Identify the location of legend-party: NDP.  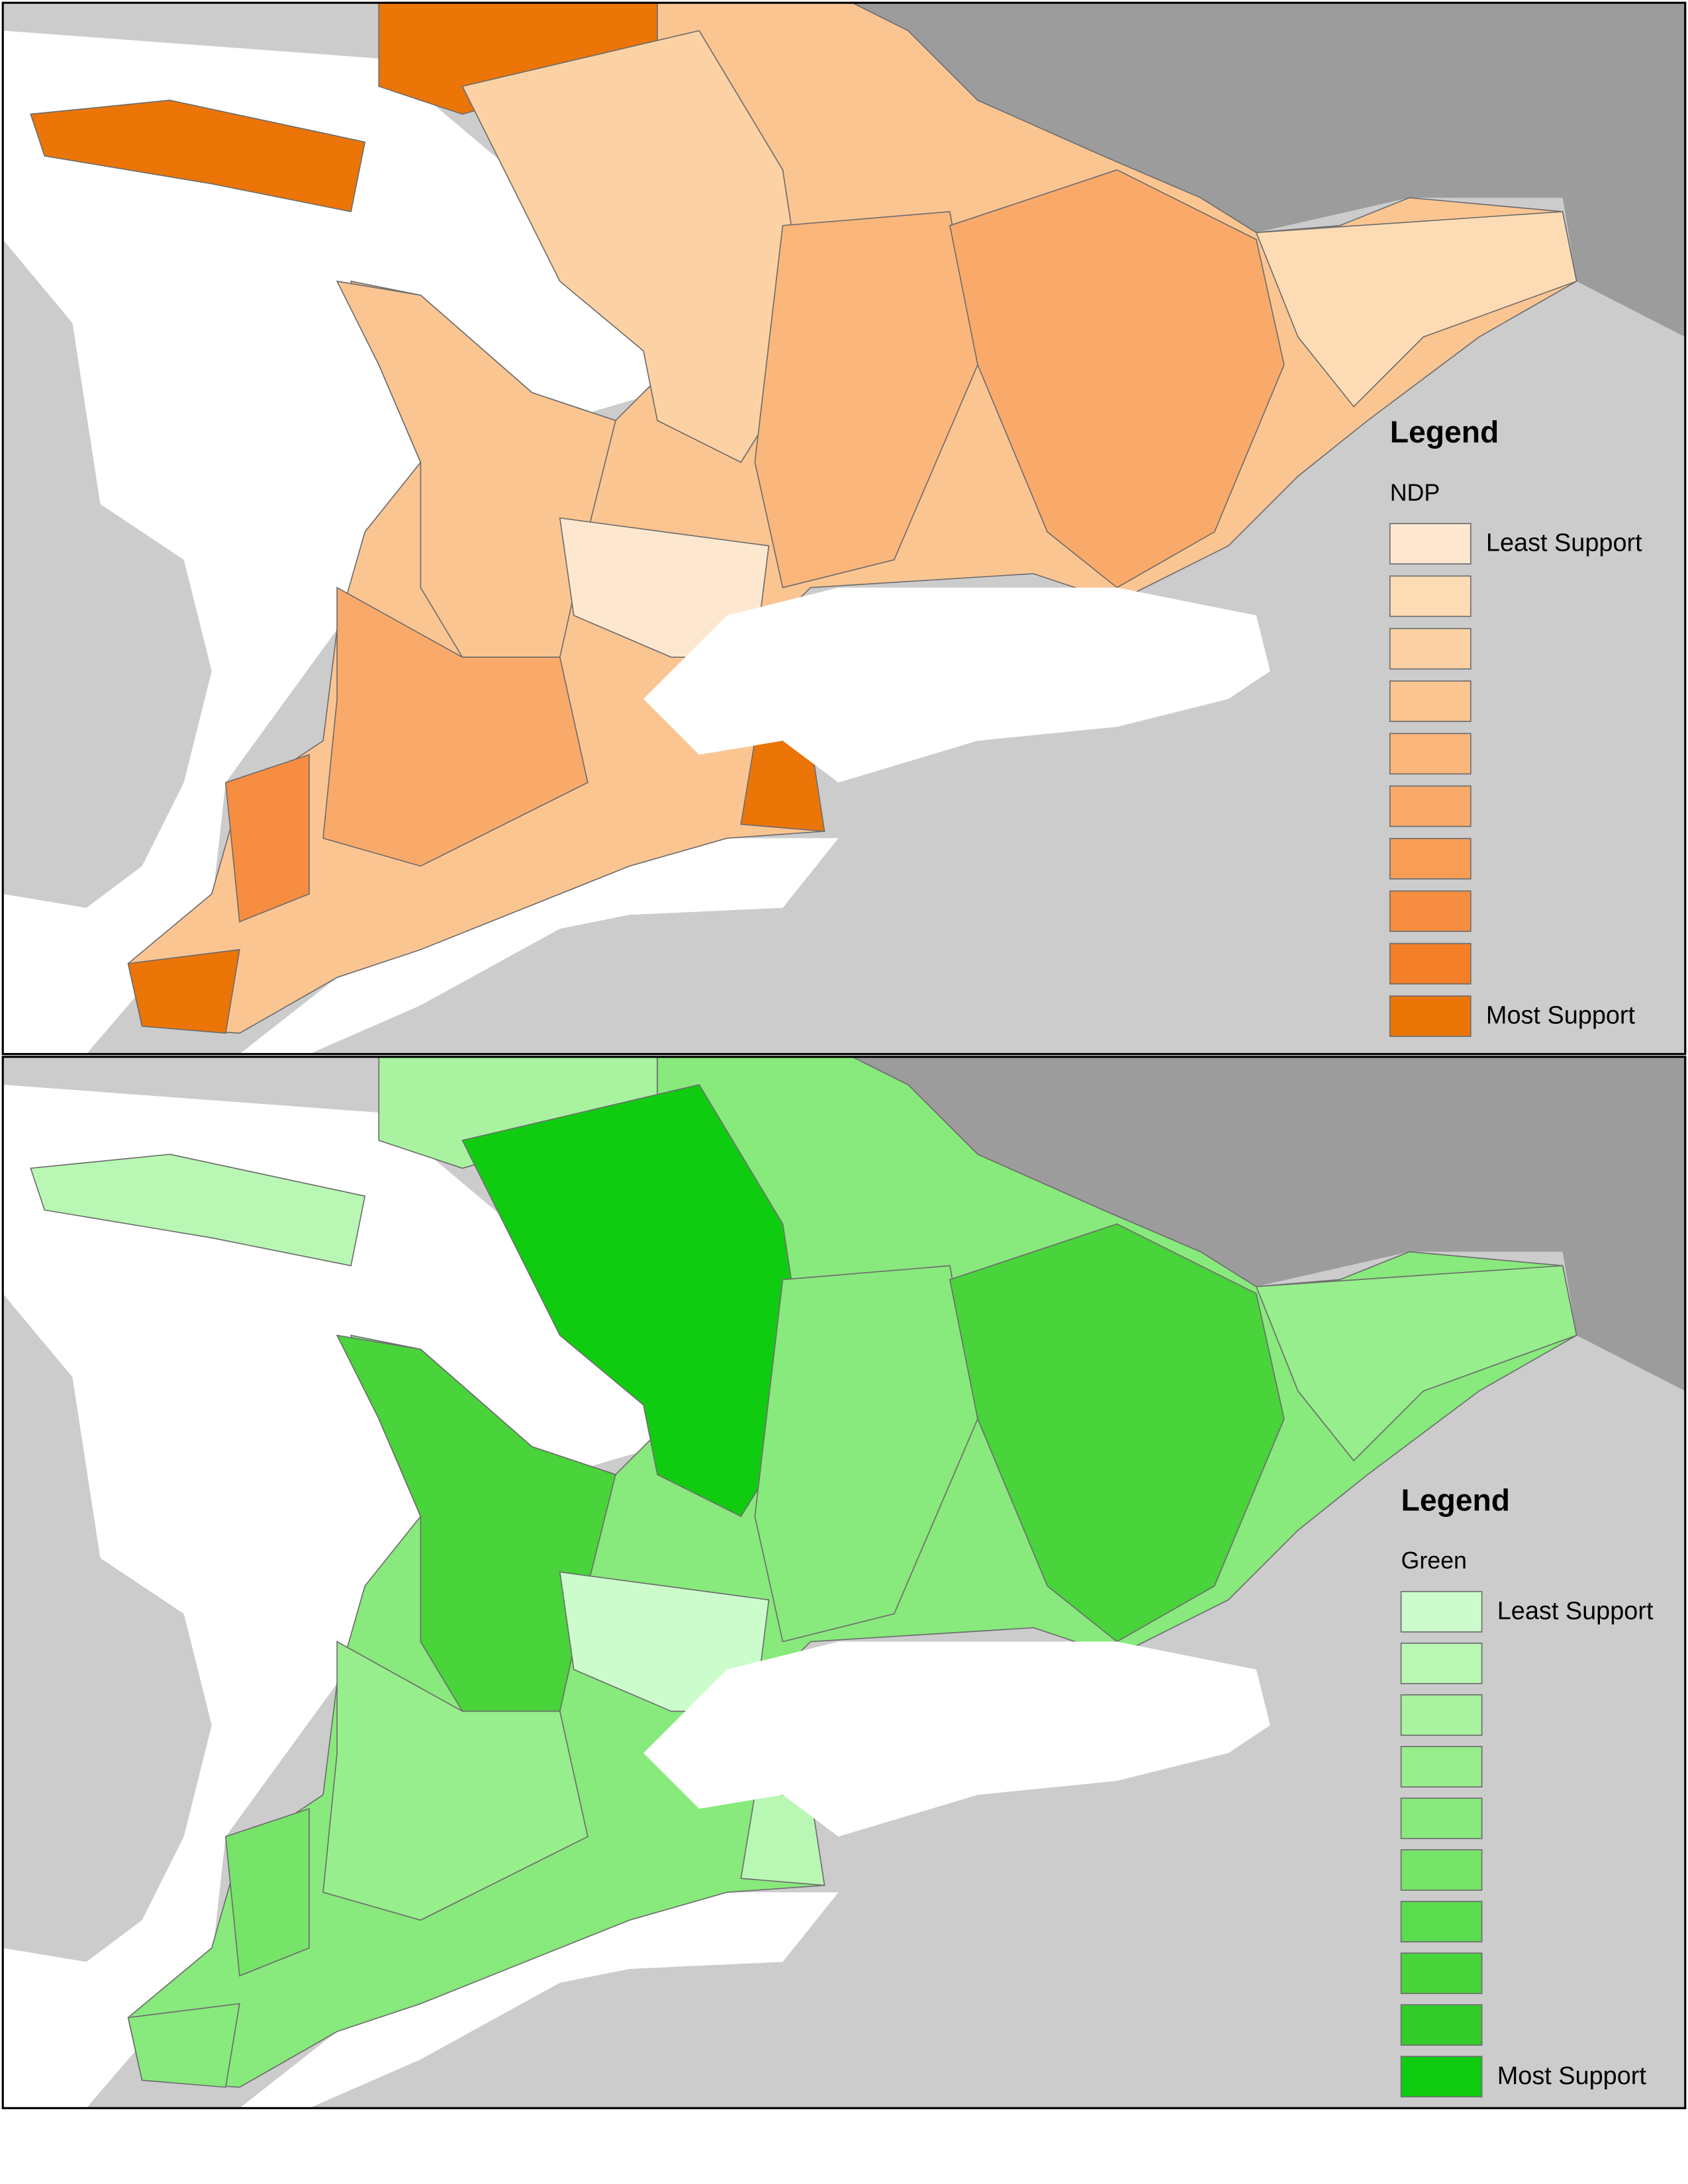
(1415, 493).